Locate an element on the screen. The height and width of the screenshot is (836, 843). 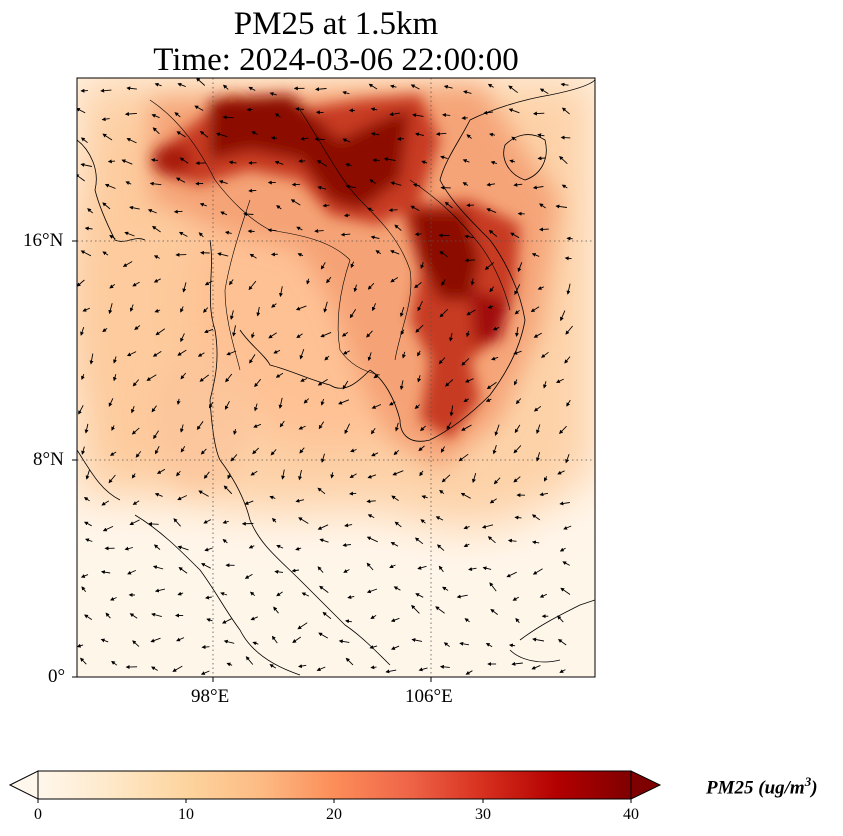
colorbar-extend-high is located at coordinates (646, 785).